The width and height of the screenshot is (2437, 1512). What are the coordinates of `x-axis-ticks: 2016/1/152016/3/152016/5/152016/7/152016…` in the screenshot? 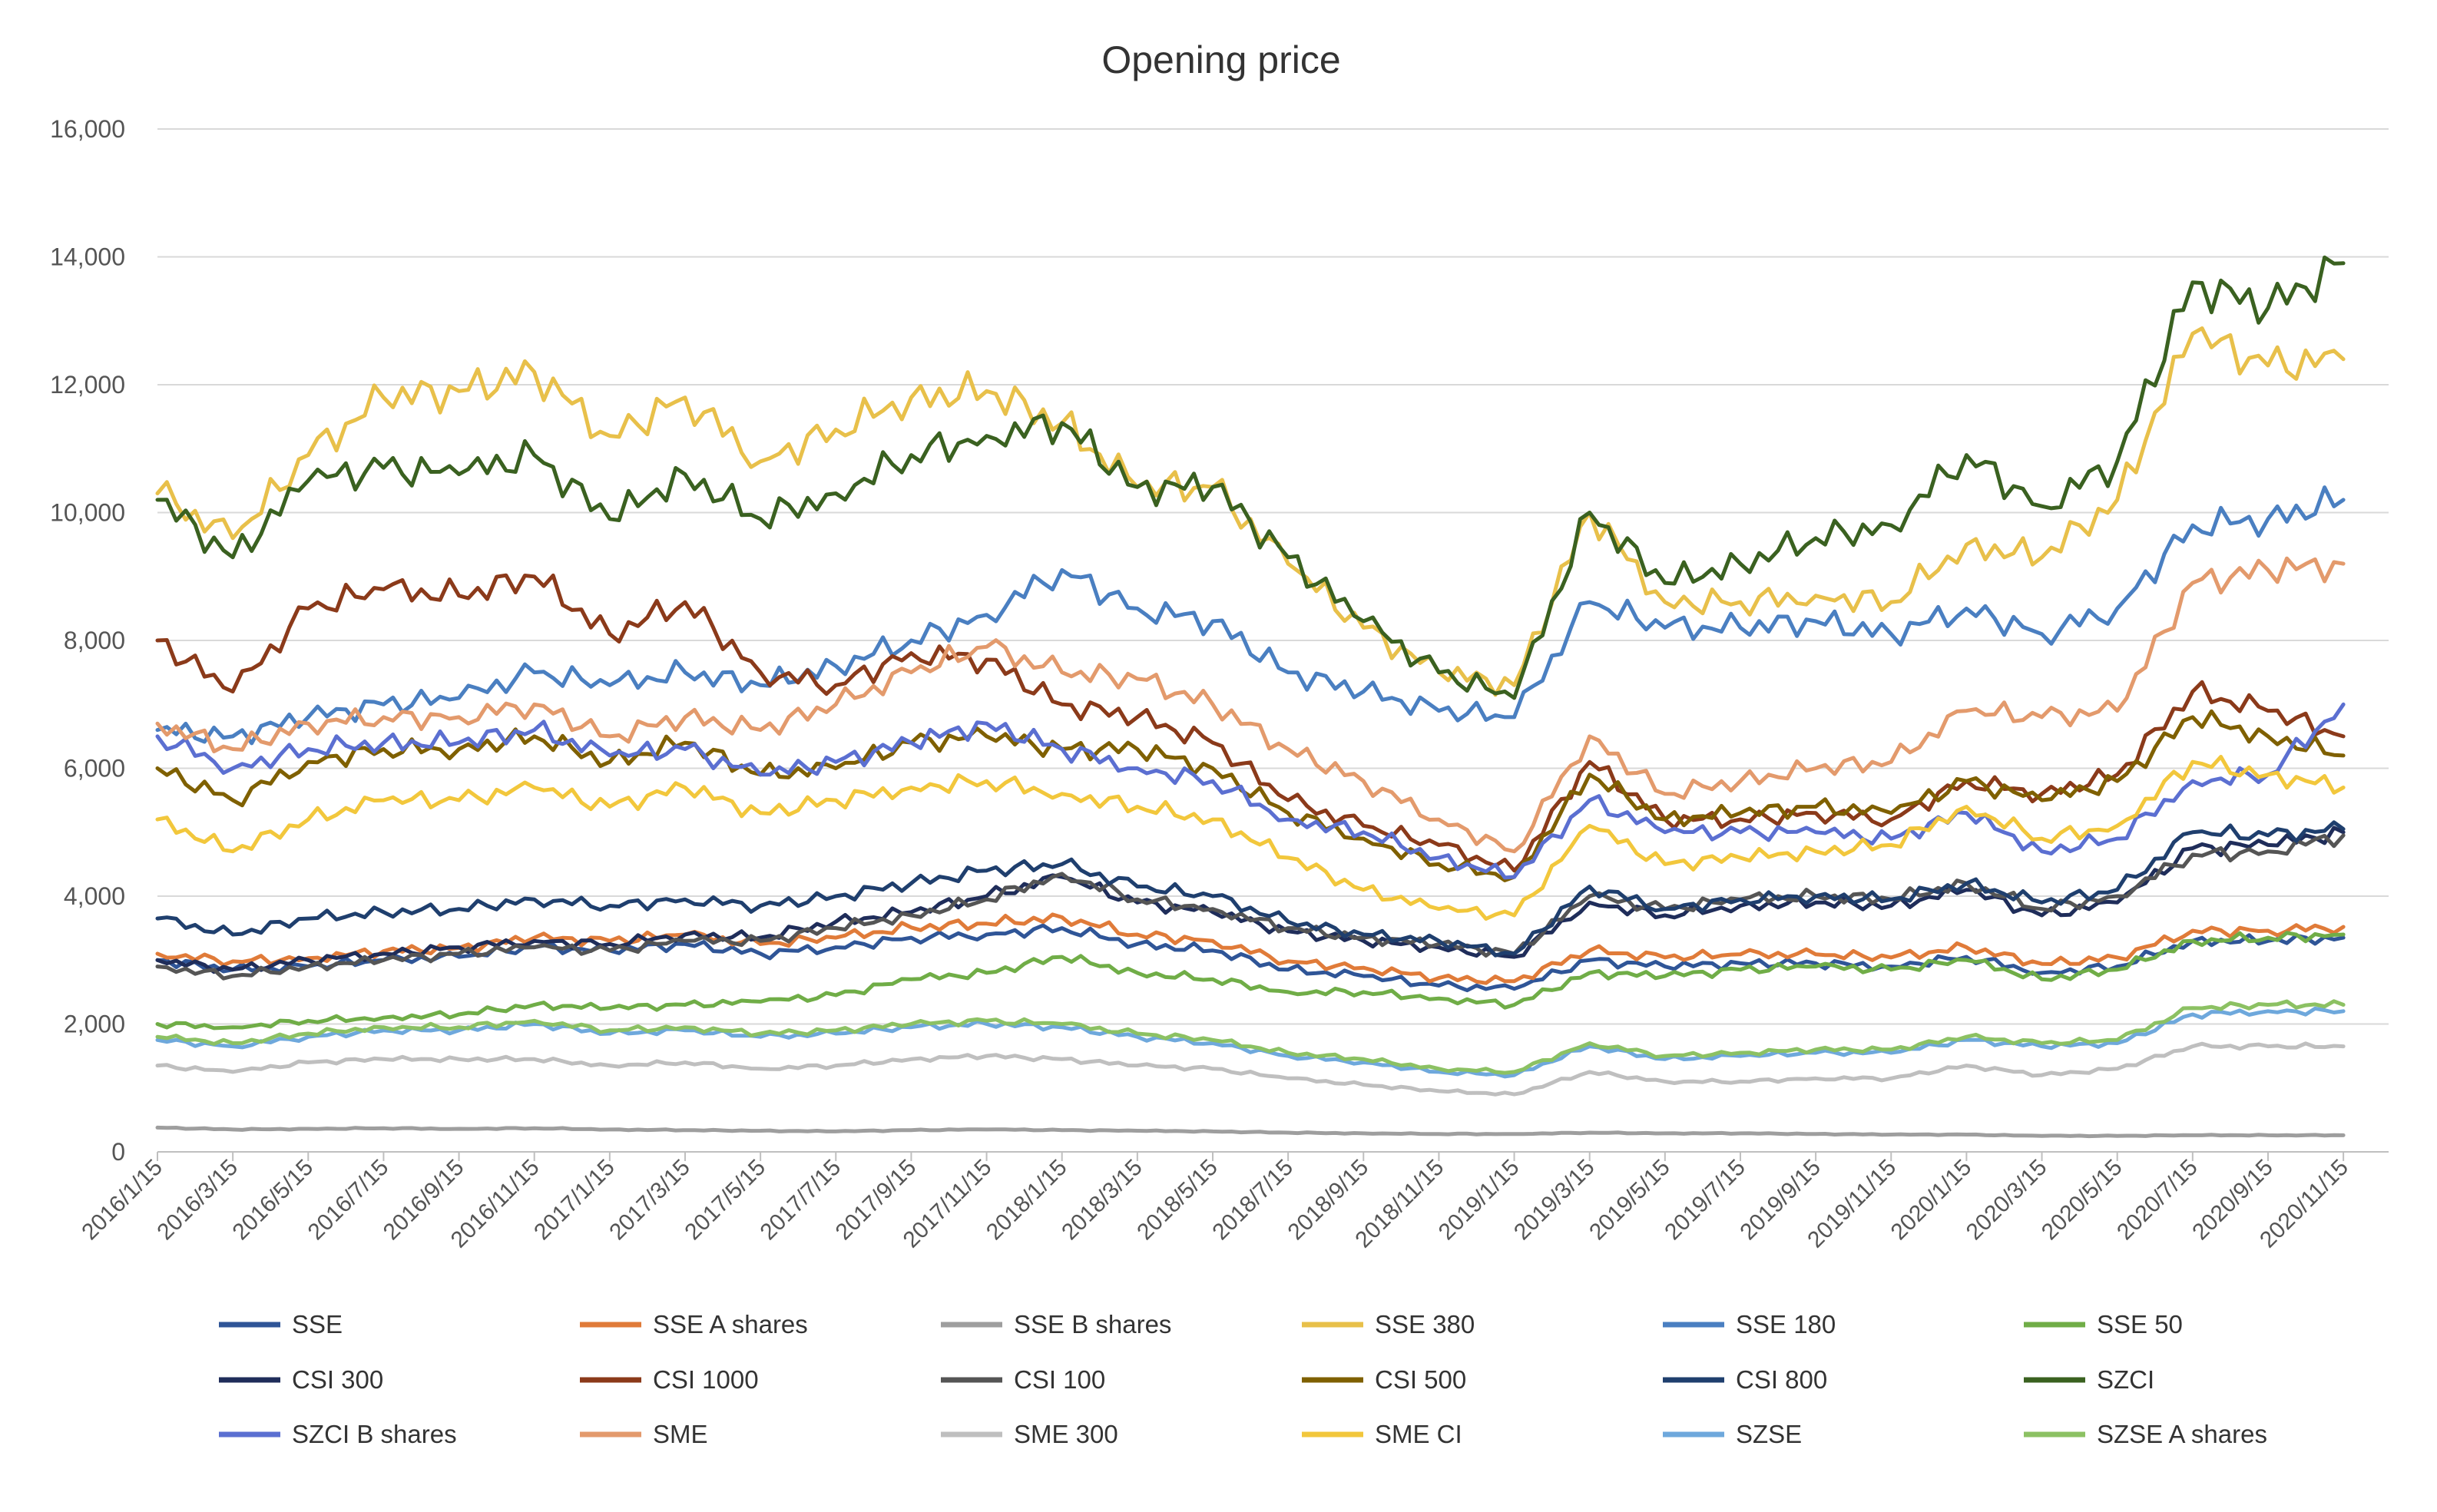 It's located at (1215, 1202).